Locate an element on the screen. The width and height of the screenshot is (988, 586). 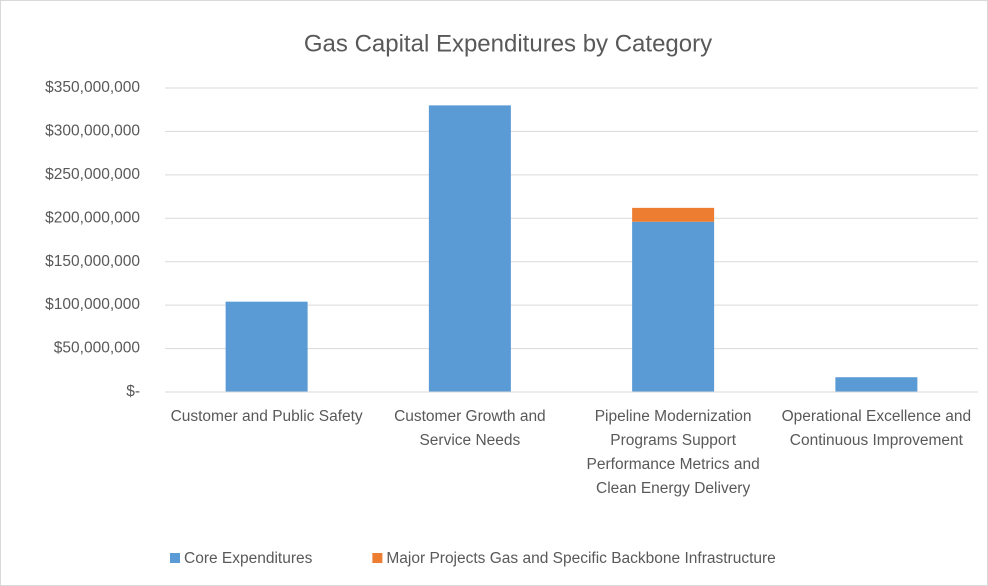
y-tick-label: $250,000,000 is located at coordinates (92, 174).